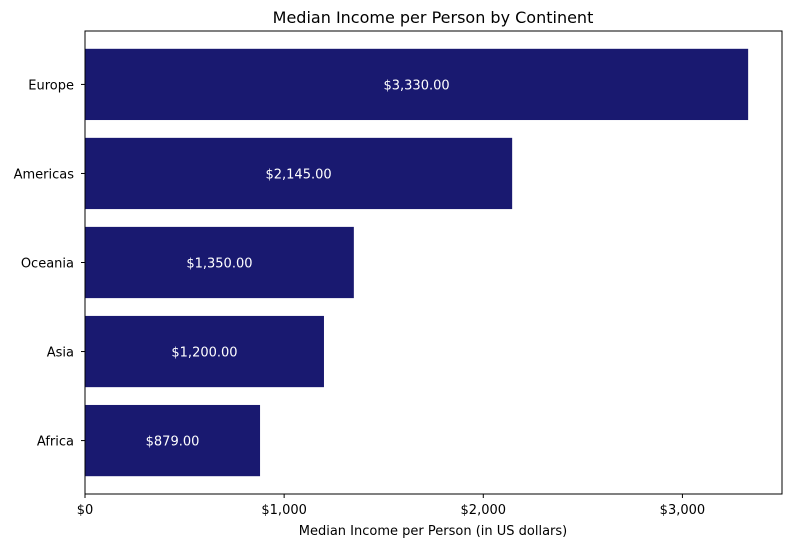 This screenshot has width=791, height=547. What do you see at coordinates (44, 174) in the screenshot?
I see `y-tick-label-americas: Americas` at bounding box center [44, 174].